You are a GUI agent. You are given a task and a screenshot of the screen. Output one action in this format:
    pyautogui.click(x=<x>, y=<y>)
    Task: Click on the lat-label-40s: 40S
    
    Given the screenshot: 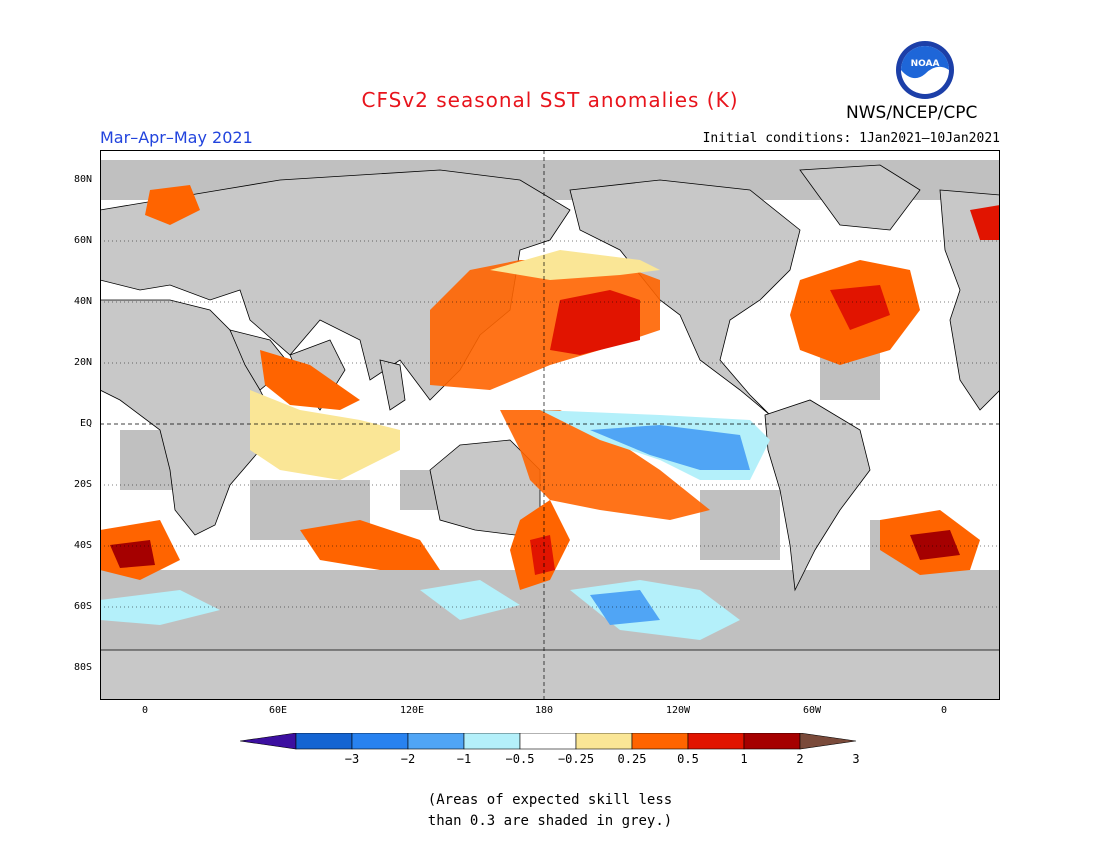 What is the action you would take?
    pyautogui.click(x=82, y=545)
    